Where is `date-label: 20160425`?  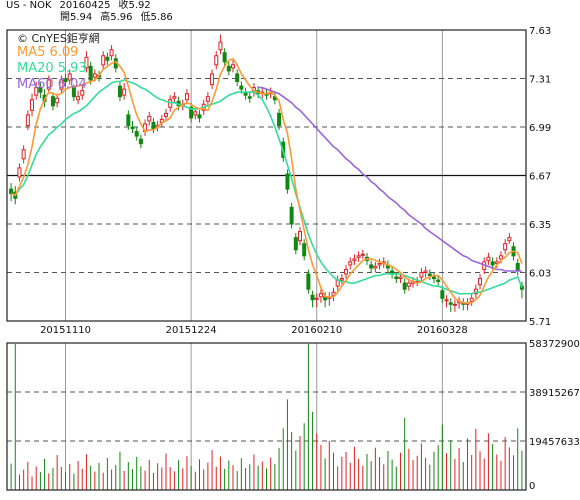
date-label: 20160425 is located at coordinates (85, 5).